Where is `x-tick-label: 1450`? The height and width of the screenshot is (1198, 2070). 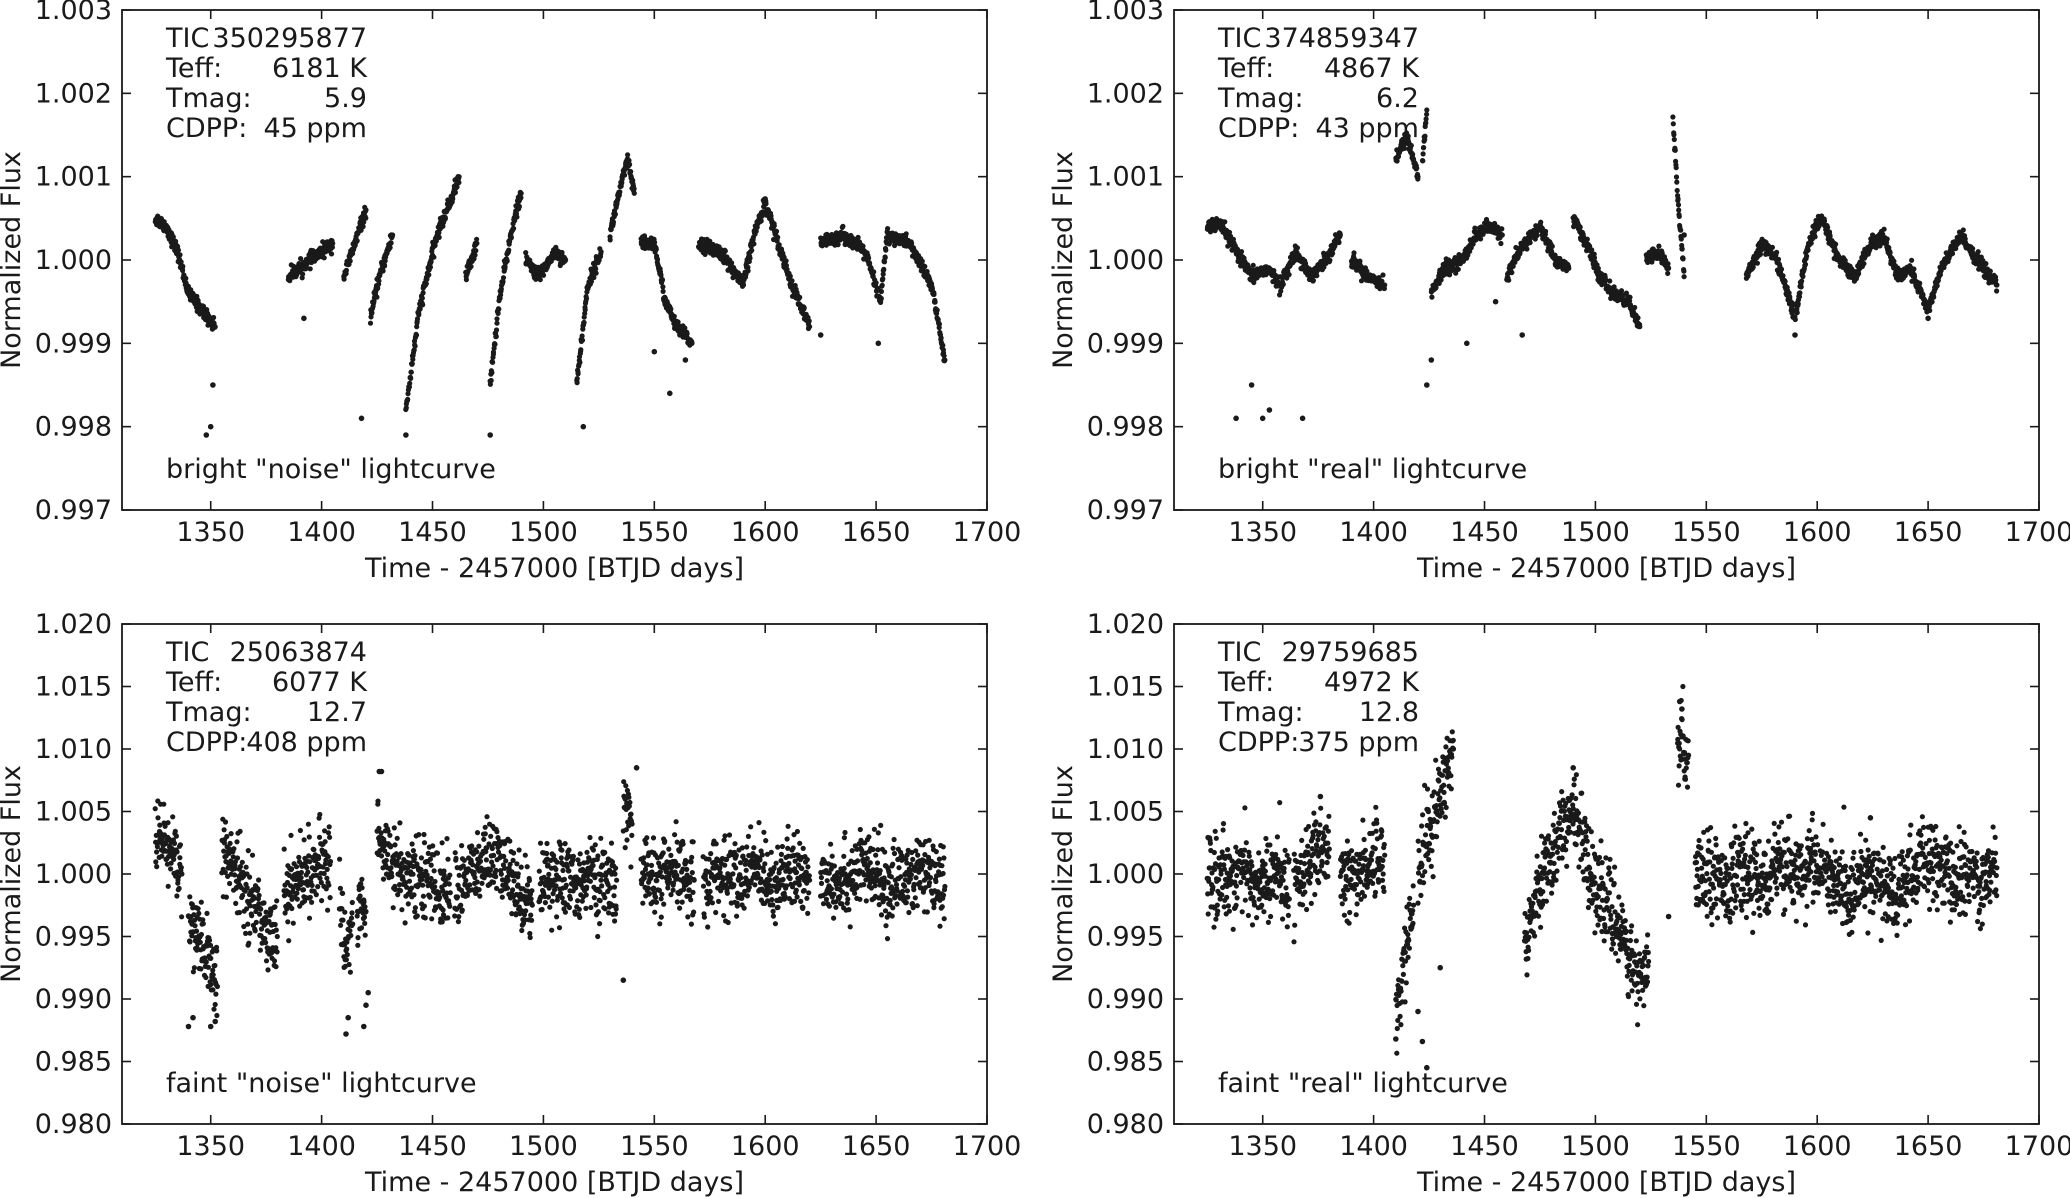
x-tick-label: 1450 is located at coordinates (432, 532).